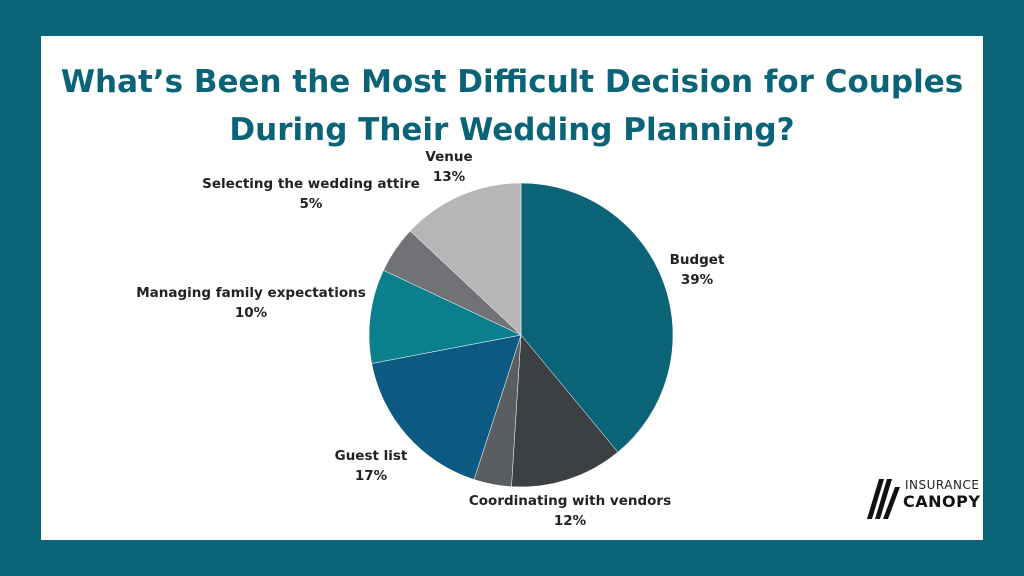  I want to click on pie-slice-budget, so click(597, 317).